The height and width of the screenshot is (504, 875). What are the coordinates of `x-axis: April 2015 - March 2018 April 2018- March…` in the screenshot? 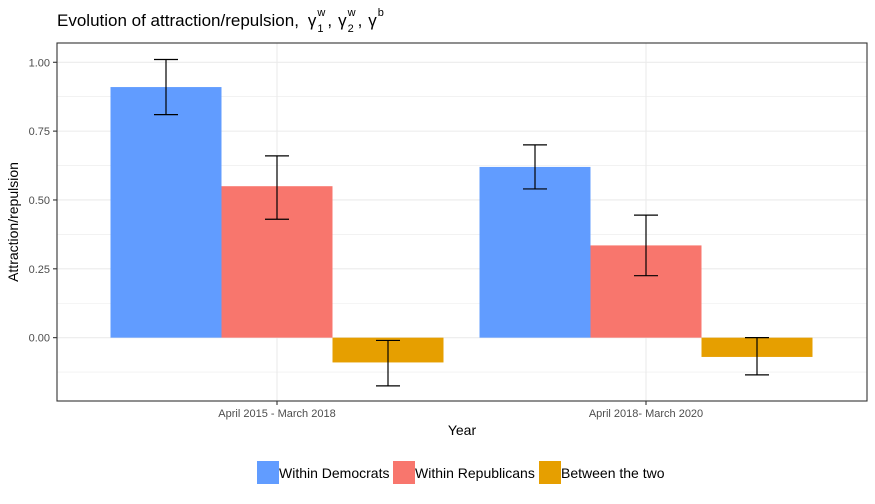 It's located at (460, 410).